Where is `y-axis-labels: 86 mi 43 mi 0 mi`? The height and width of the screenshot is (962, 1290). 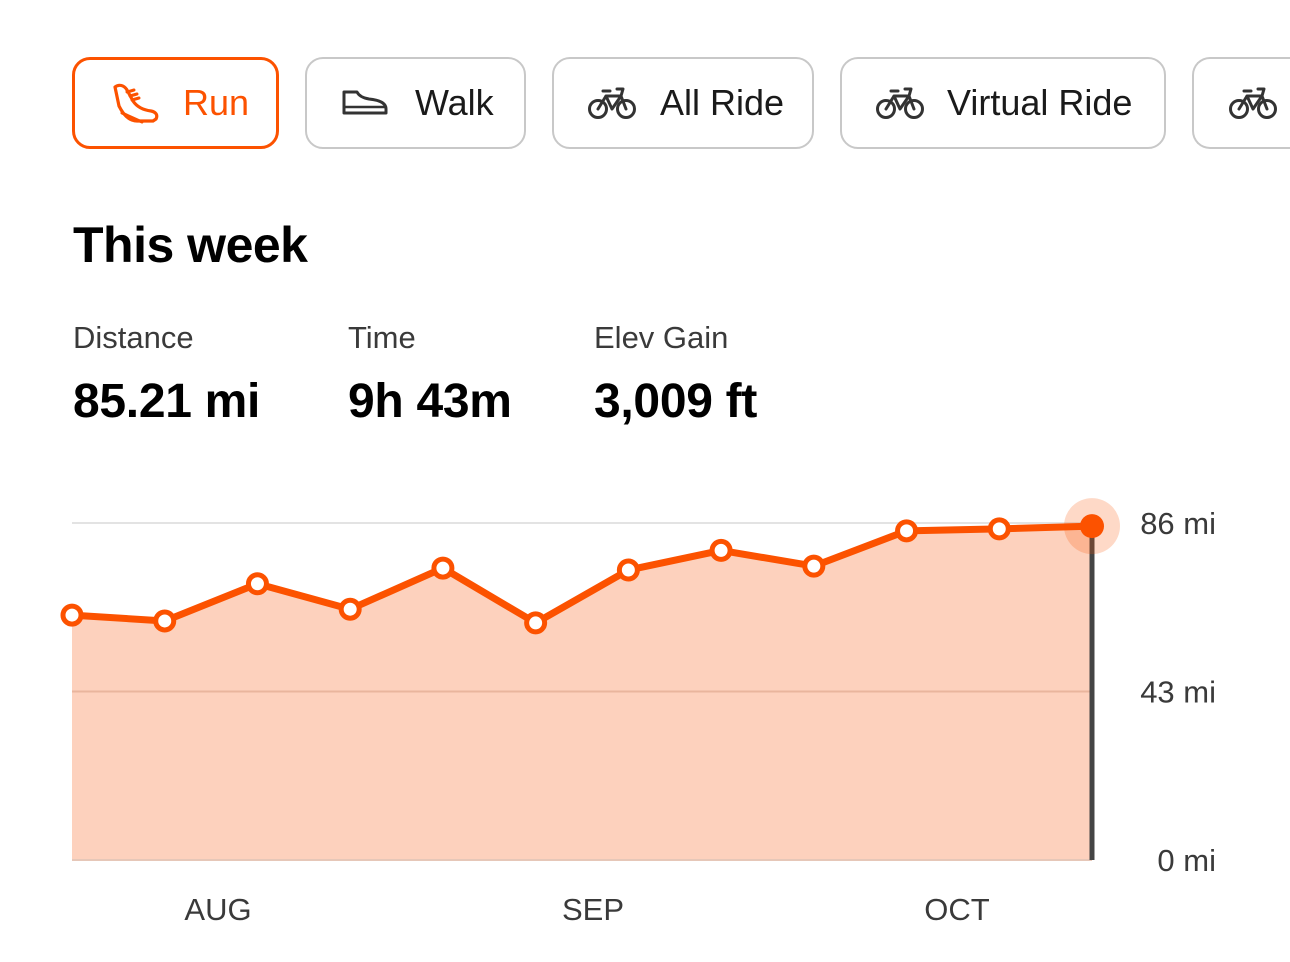 y-axis-labels: 86 mi 43 mi 0 mi is located at coordinates (1178, 692).